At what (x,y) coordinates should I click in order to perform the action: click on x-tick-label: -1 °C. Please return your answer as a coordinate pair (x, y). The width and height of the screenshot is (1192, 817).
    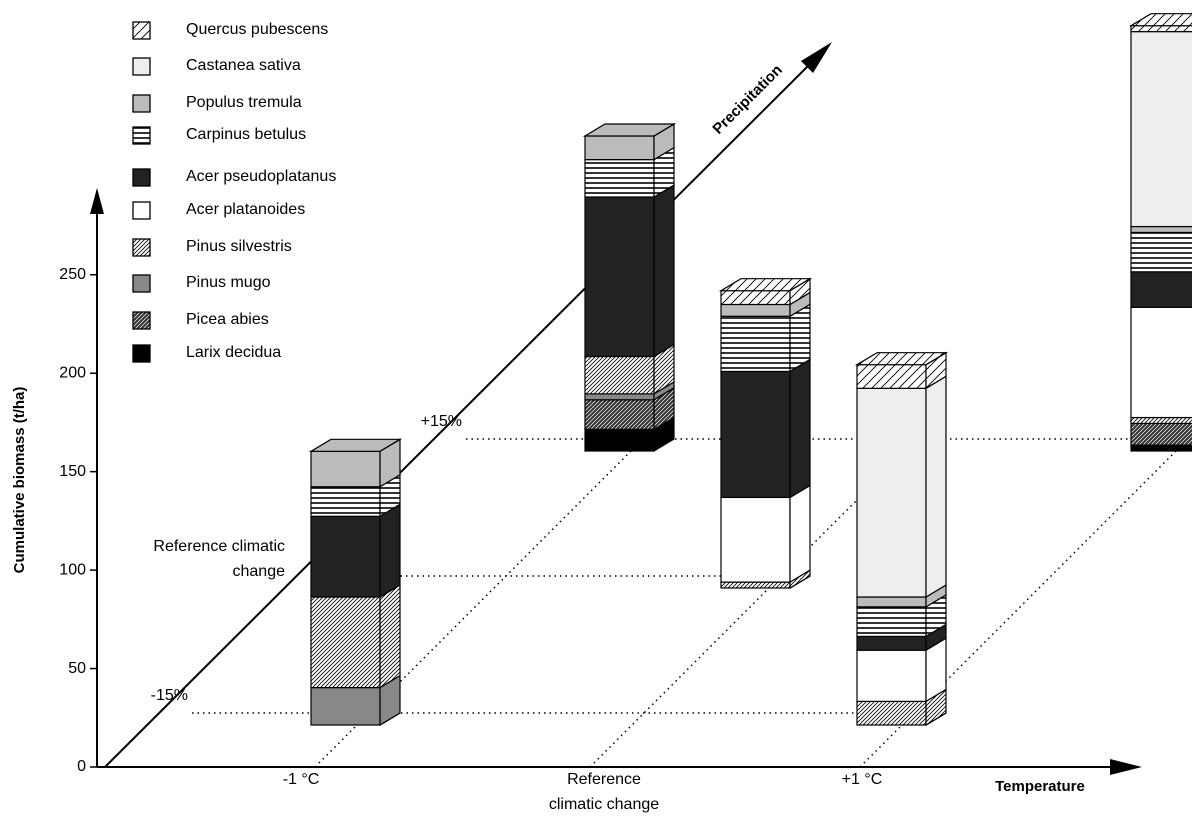
    Looking at the image, I should click on (301, 779).